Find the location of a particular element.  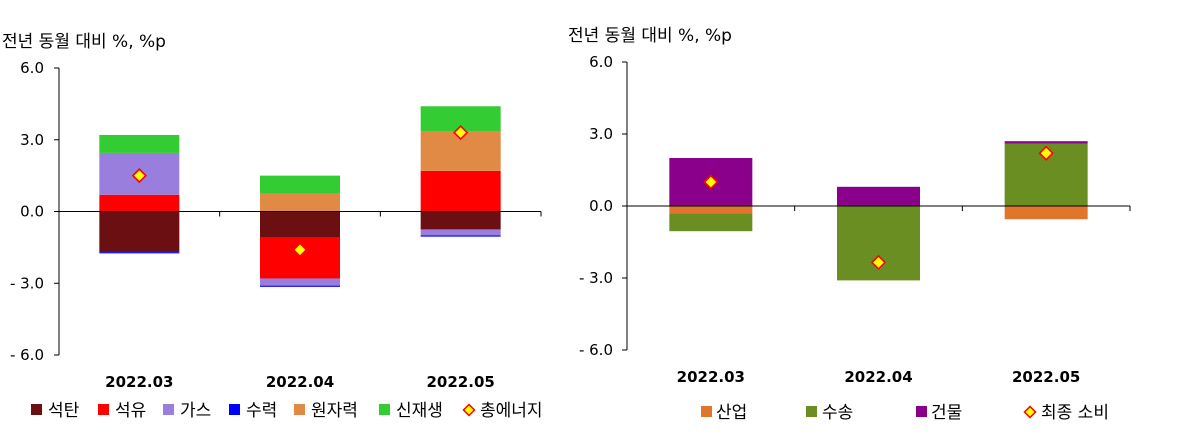

chart1-category-label: 2022.05 is located at coordinates (461, 382).